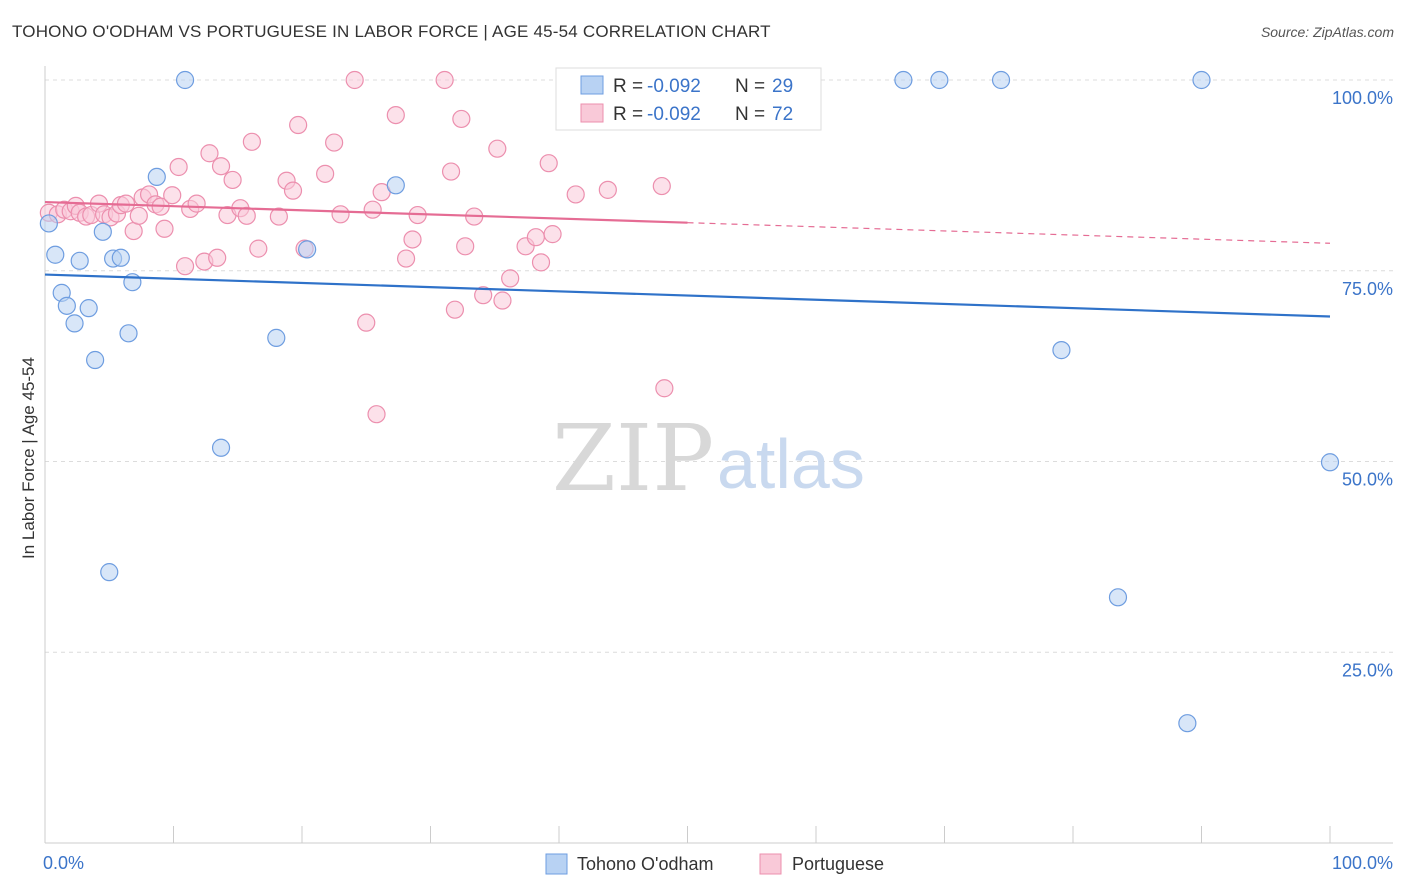 The height and width of the screenshot is (892, 1406). Describe the element at coordinates (628, 86) in the screenshot. I see `legend-r-label-tohono: R =` at that location.